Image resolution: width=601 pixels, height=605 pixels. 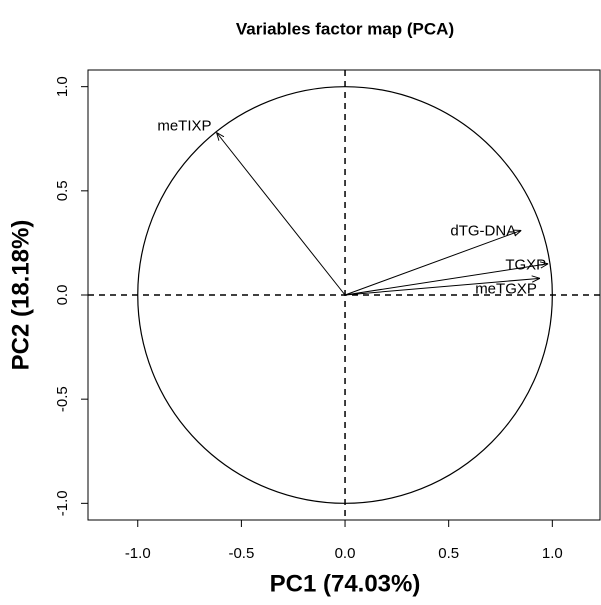 What do you see at coordinates (138, 553) in the screenshot?
I see `x-tick-label: -1.0` at bounding box center [138, 553].